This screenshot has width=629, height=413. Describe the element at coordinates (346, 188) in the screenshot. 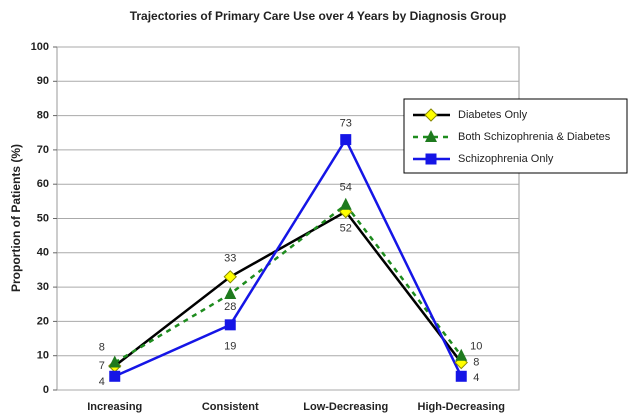

I see `data-label: 54` at that location.